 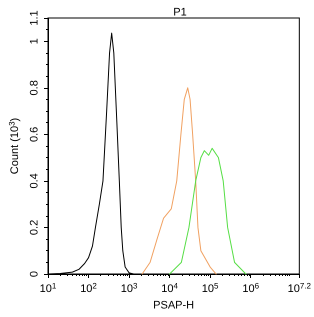 I want to click on y-tick-label: 1.1, so click(x=34, y=18).